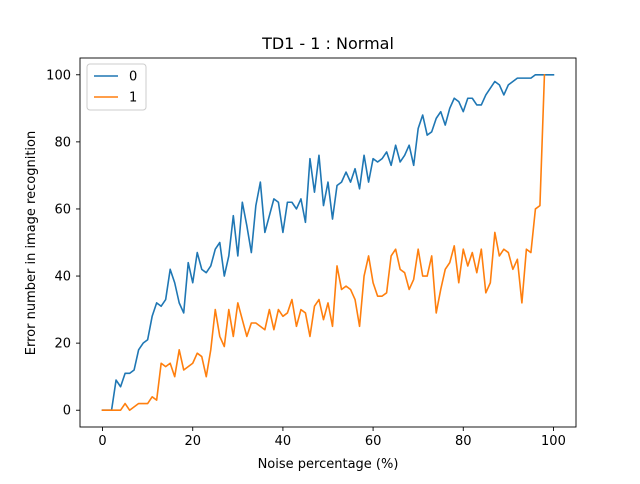  What do you see at coordinates (283, 441) in the screenshot?
I see `x-tick-label: 40` at bounding box center [283, 441].